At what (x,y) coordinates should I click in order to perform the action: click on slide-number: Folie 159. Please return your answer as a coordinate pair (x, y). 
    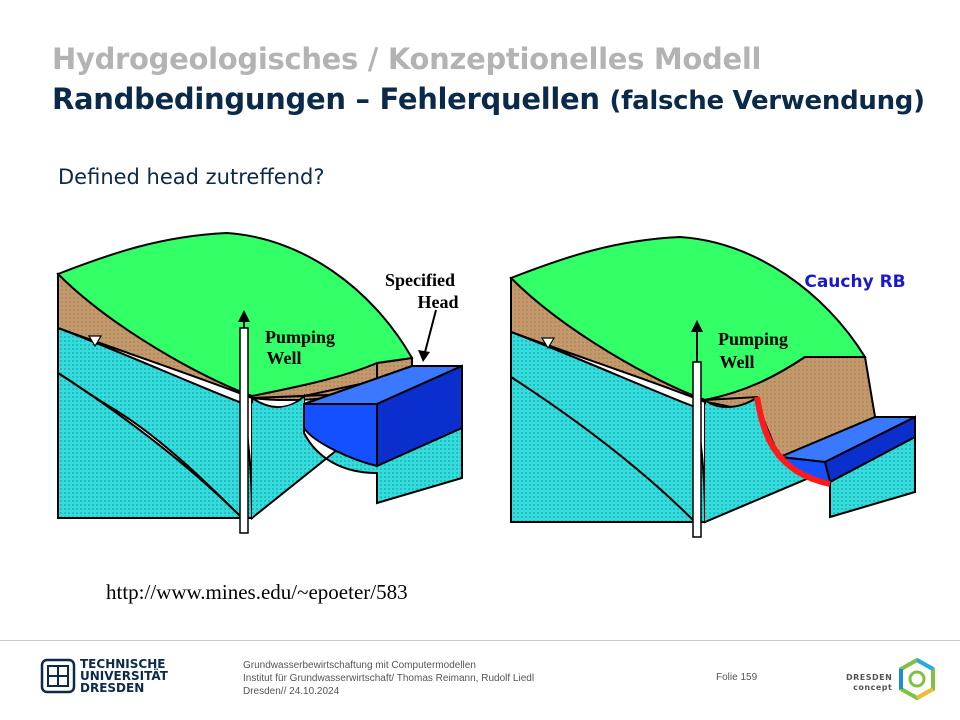
    Looking at the image, I should click on (737, 677).